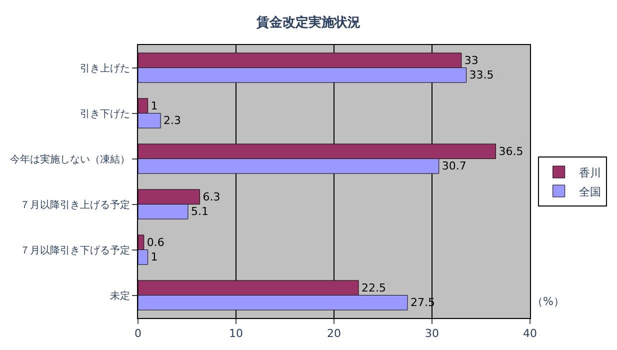  What do you see at coordinates (454, 166) in the screenshot?
I see `data-label: 30.7` at bounding box center [454, 166].